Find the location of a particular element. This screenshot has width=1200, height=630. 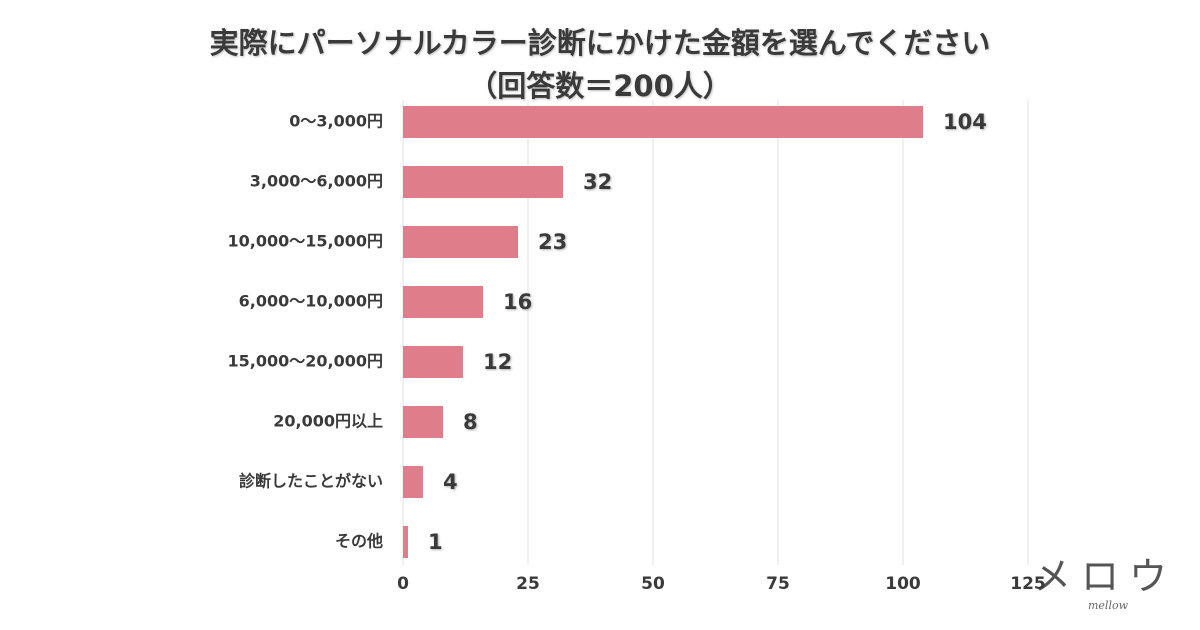

value-label: 32 is located at coordinates (597, 182).